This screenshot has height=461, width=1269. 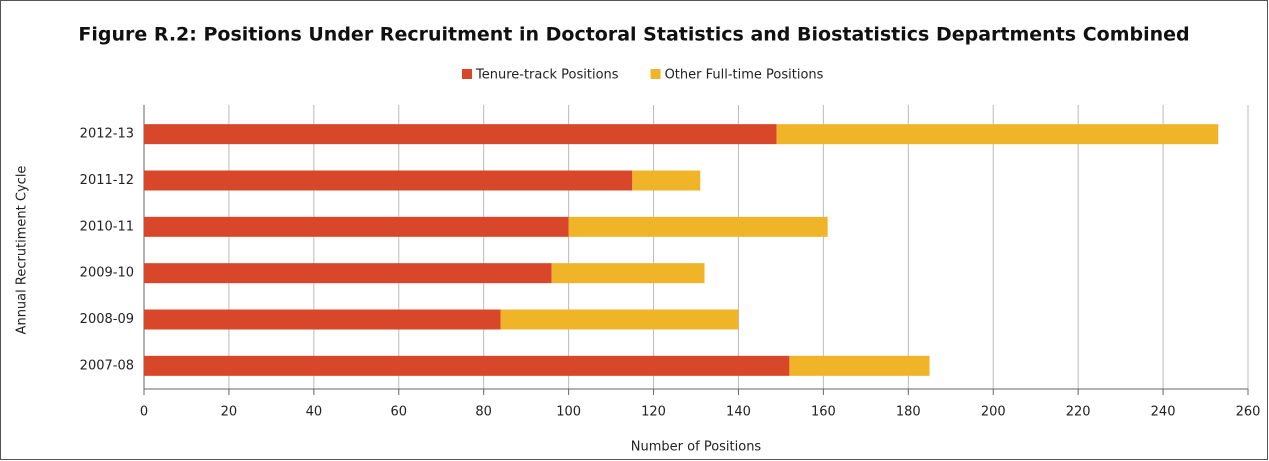 I want to click on x-tick-label: 80, so click(x=483, y=412).